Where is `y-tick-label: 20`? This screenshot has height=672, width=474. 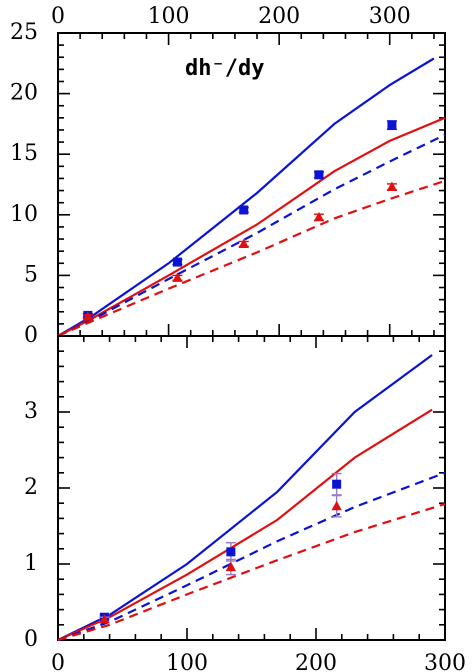
y-tick-label: 20 is located at coordinates (24, 93).